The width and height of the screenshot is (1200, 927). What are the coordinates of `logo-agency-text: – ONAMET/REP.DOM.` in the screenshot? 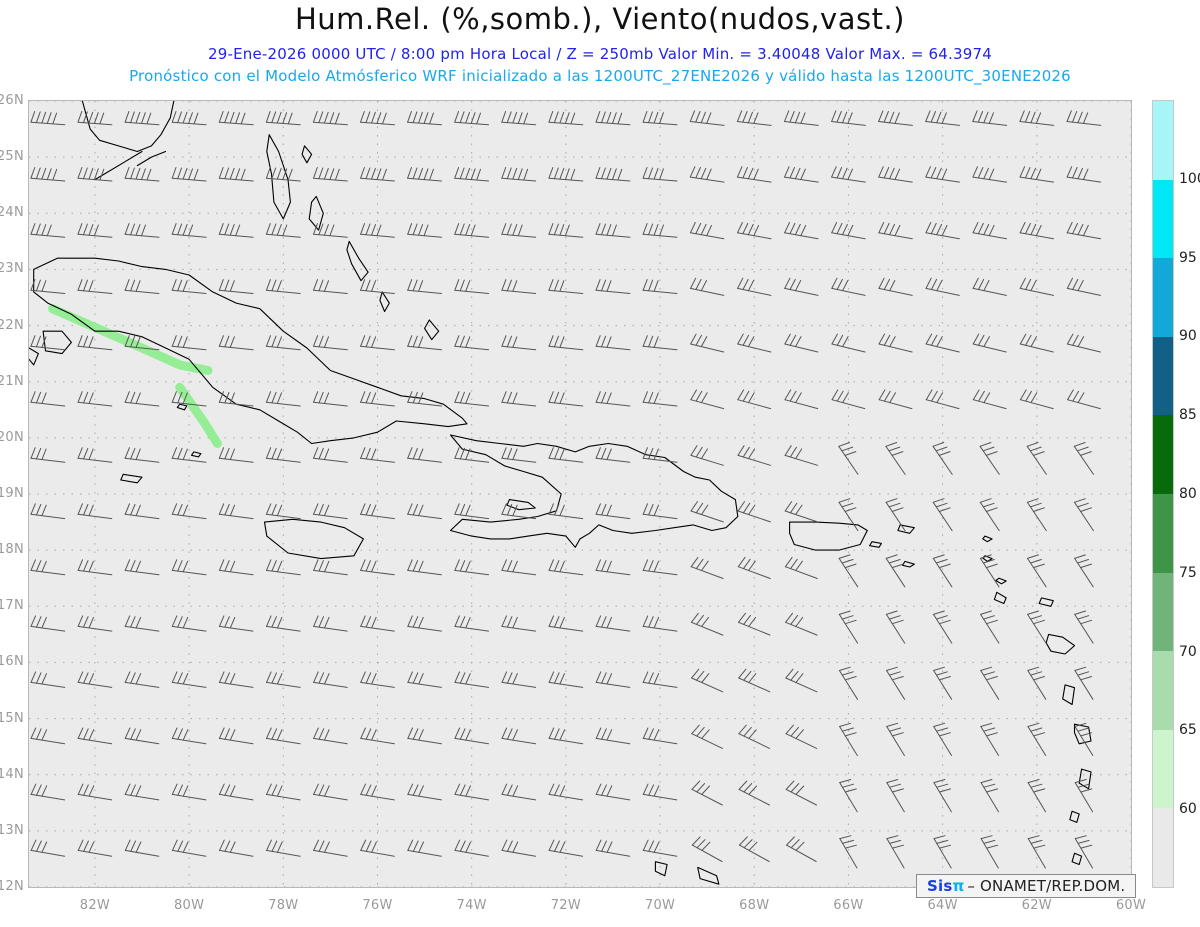 It's located at (1046, 886).